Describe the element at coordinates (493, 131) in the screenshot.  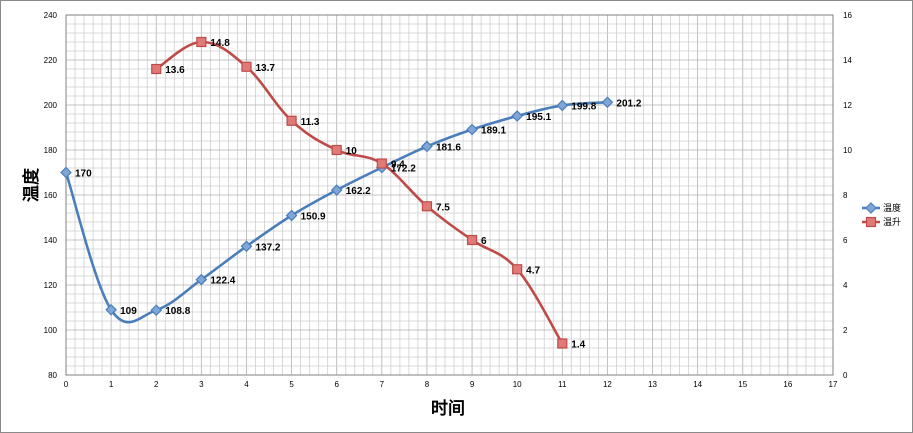
I see `temperature-data-label: 189.1` at that location.